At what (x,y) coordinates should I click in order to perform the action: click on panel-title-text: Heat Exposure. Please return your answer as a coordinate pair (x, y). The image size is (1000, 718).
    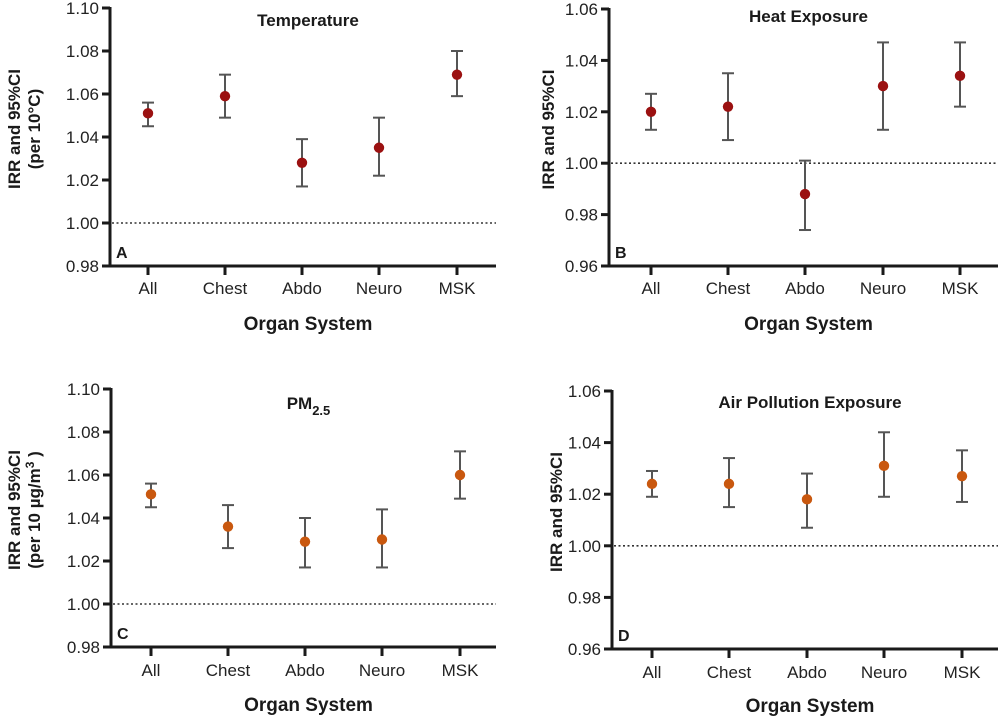
    Looking at the image, I should click on (808, 16).